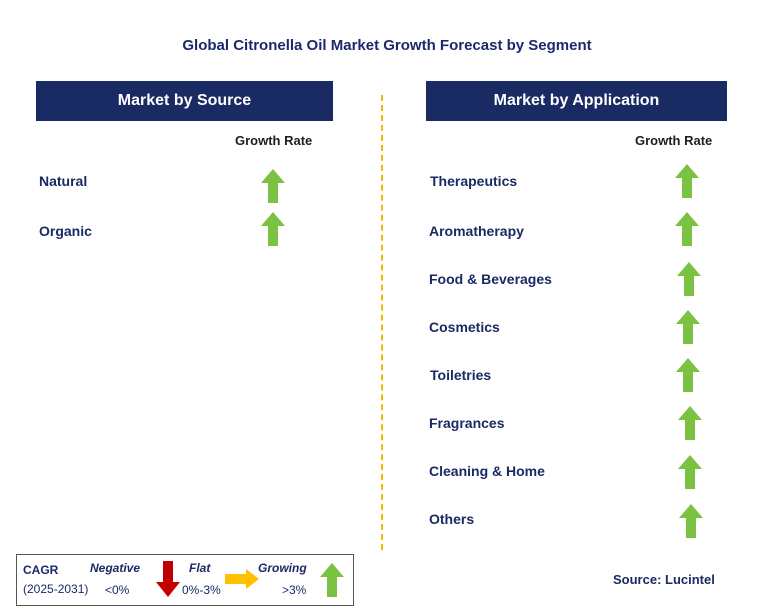  I want to click on source-credit: Source: Lucintel, so click(664, 579).